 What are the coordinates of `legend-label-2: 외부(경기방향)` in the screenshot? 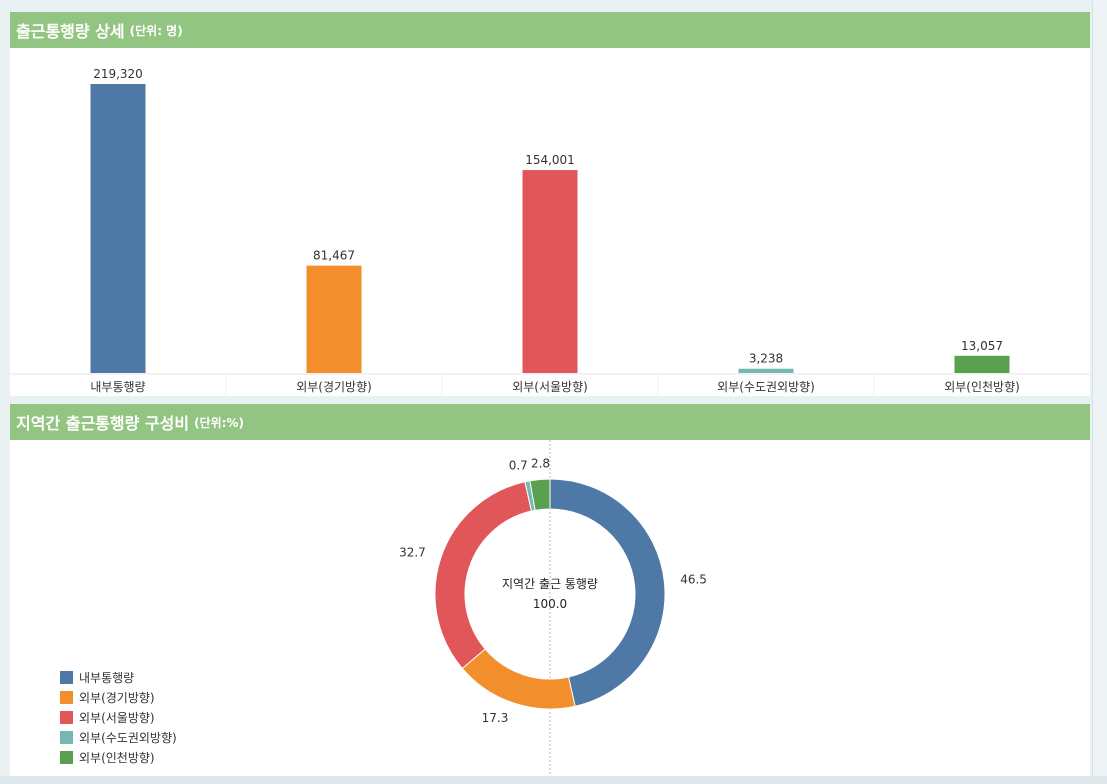 It's located at (117, 697).